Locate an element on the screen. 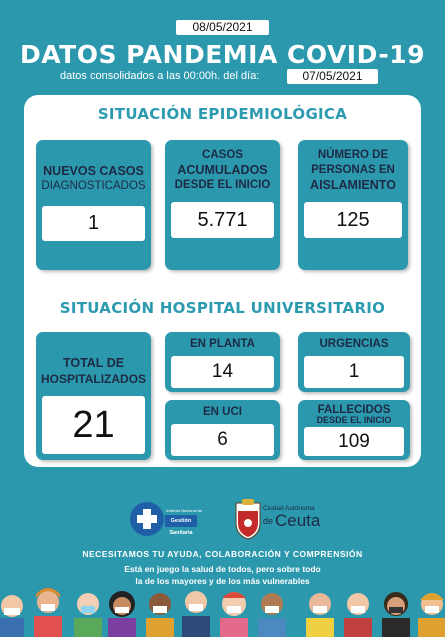 The height and width of the screenshot is (637, 445). card-total-hospitalizados: TOTAL DE HOSPITALIZADOS 21 is located at coordinates (93, 396).